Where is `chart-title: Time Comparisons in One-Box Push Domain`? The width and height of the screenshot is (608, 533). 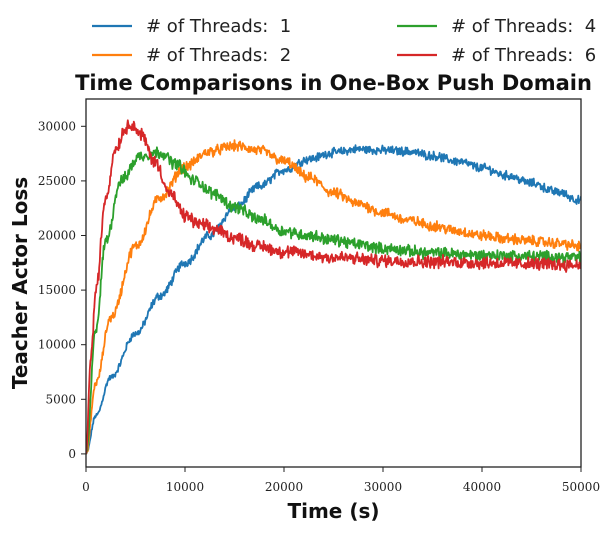 chart-title: Time Comparisons in One-Box Push Domain is located at coordinates (333, 83).